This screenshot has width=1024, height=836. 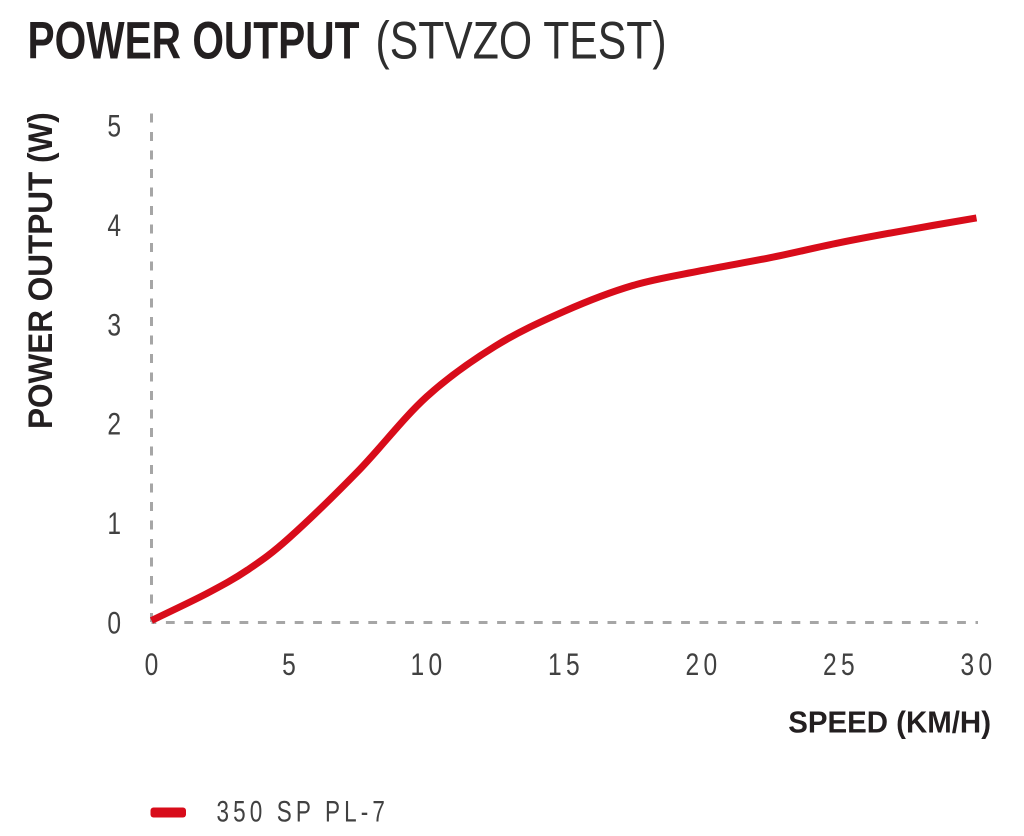 I want to click on svg-text: 20, so click(x=704, y=664).